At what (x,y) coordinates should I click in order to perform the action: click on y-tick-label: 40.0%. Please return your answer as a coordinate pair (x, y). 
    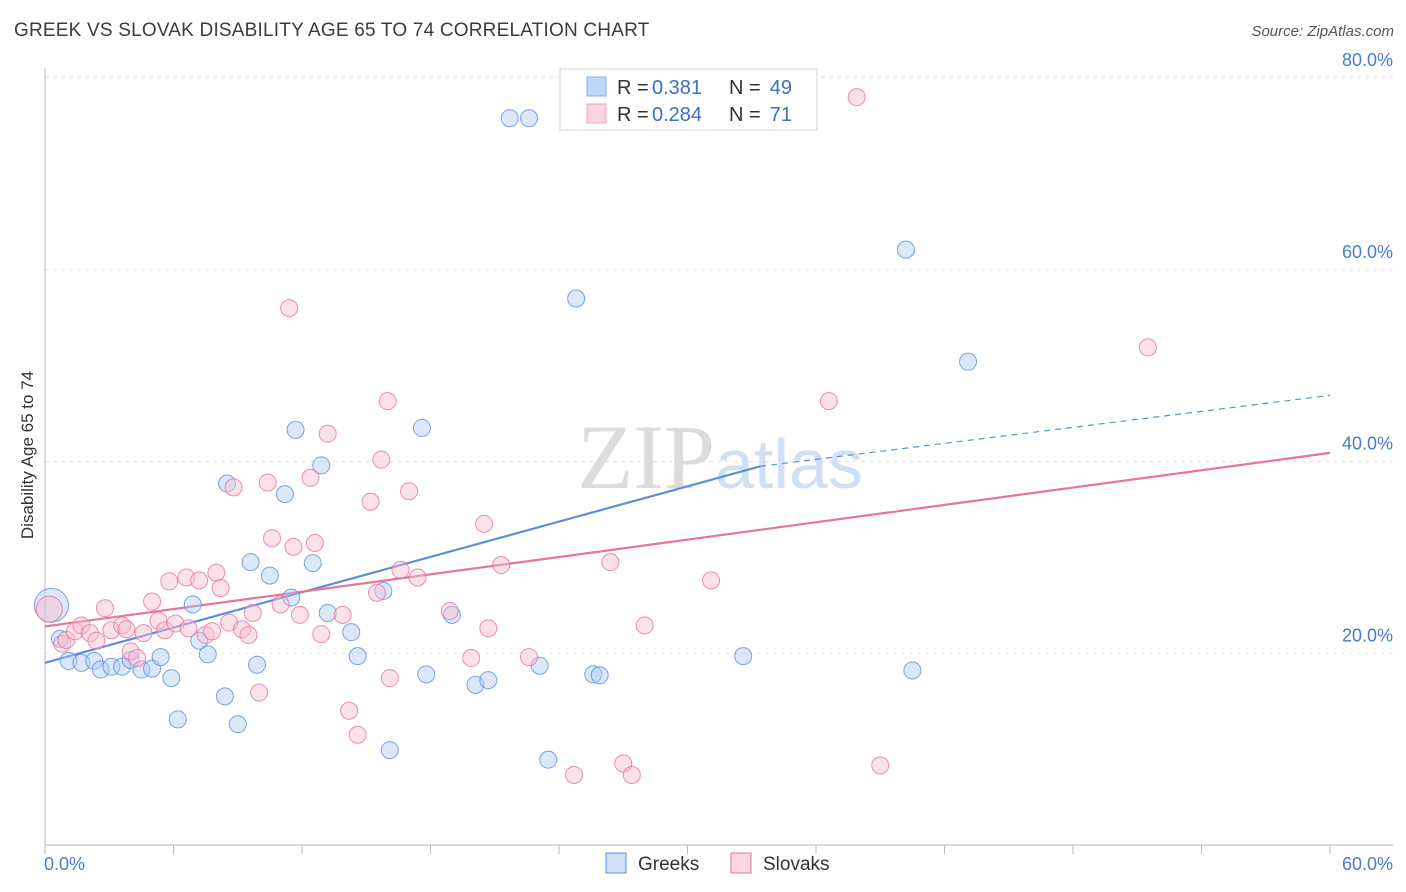
    Looking at the image, I should click on (1367, 444).